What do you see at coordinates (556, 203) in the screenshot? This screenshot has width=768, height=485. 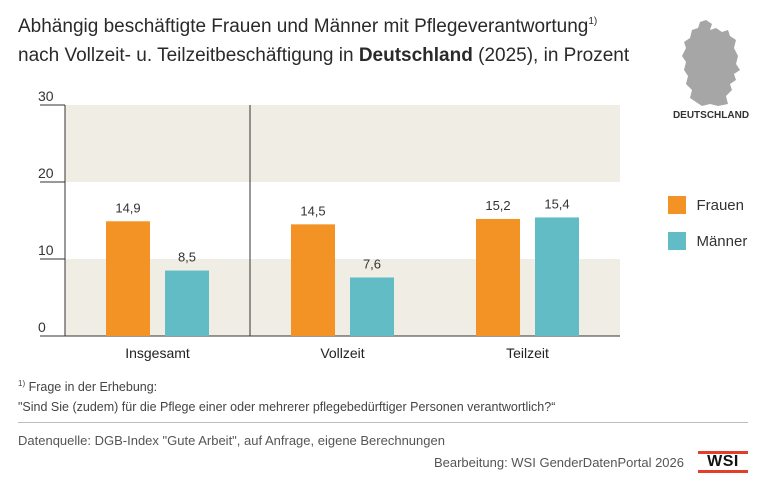 I see `data-label: 15,4` at bounding box center [556, 203].